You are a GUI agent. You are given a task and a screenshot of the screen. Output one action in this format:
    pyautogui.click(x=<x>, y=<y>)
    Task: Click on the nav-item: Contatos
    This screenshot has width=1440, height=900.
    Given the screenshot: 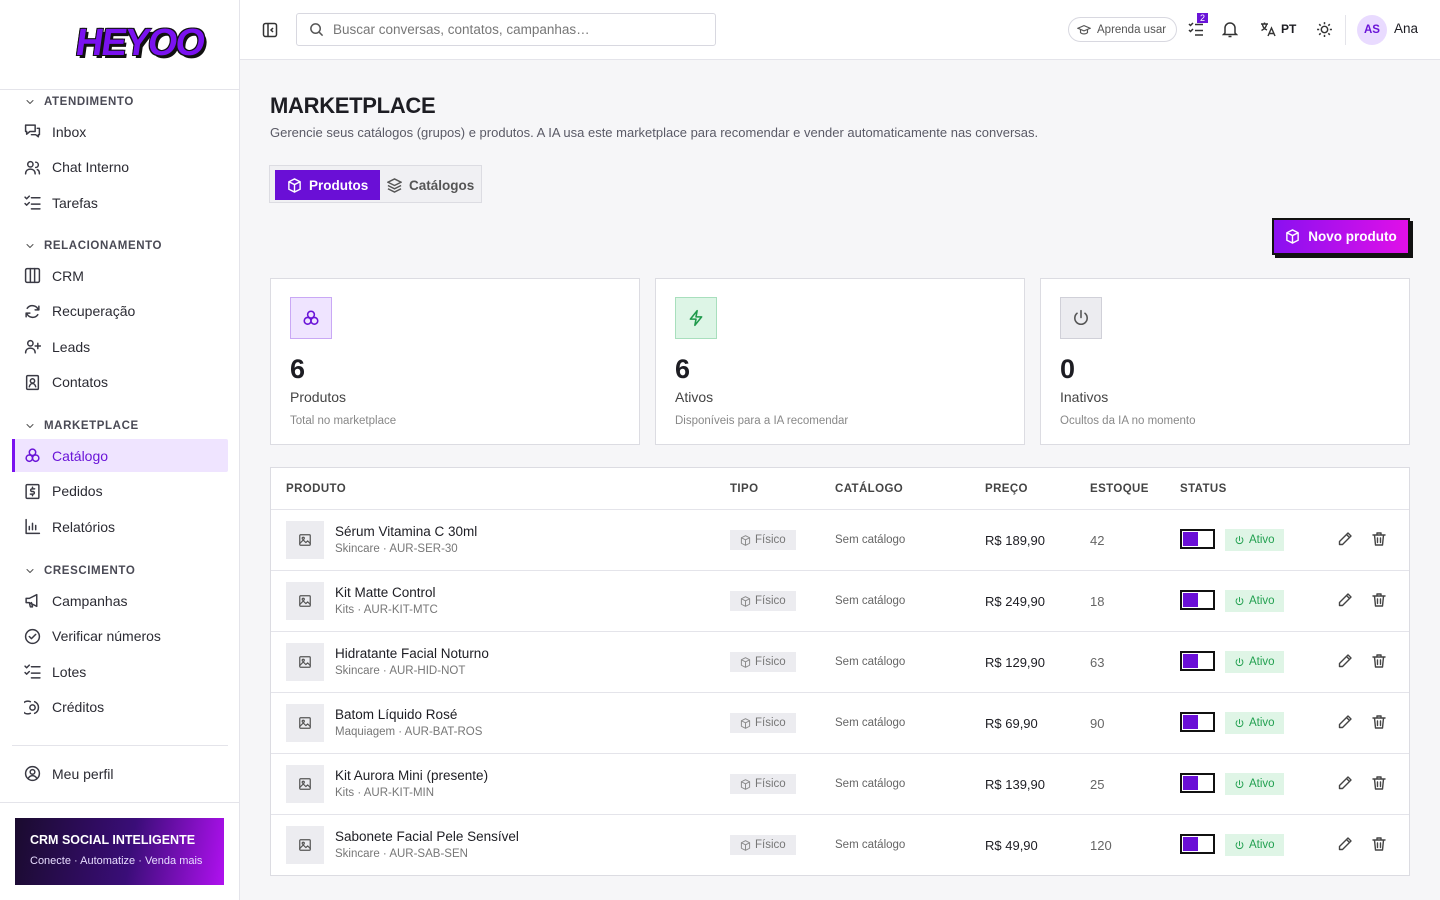 What is the action you would take?
    pyautogui.click(x=120, y=382)
    